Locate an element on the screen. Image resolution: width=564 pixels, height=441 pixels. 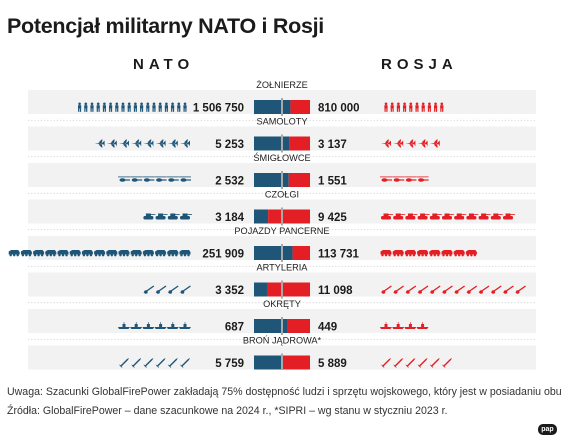
value-label-nato: 251 909 is located at coordinates (223, 255).